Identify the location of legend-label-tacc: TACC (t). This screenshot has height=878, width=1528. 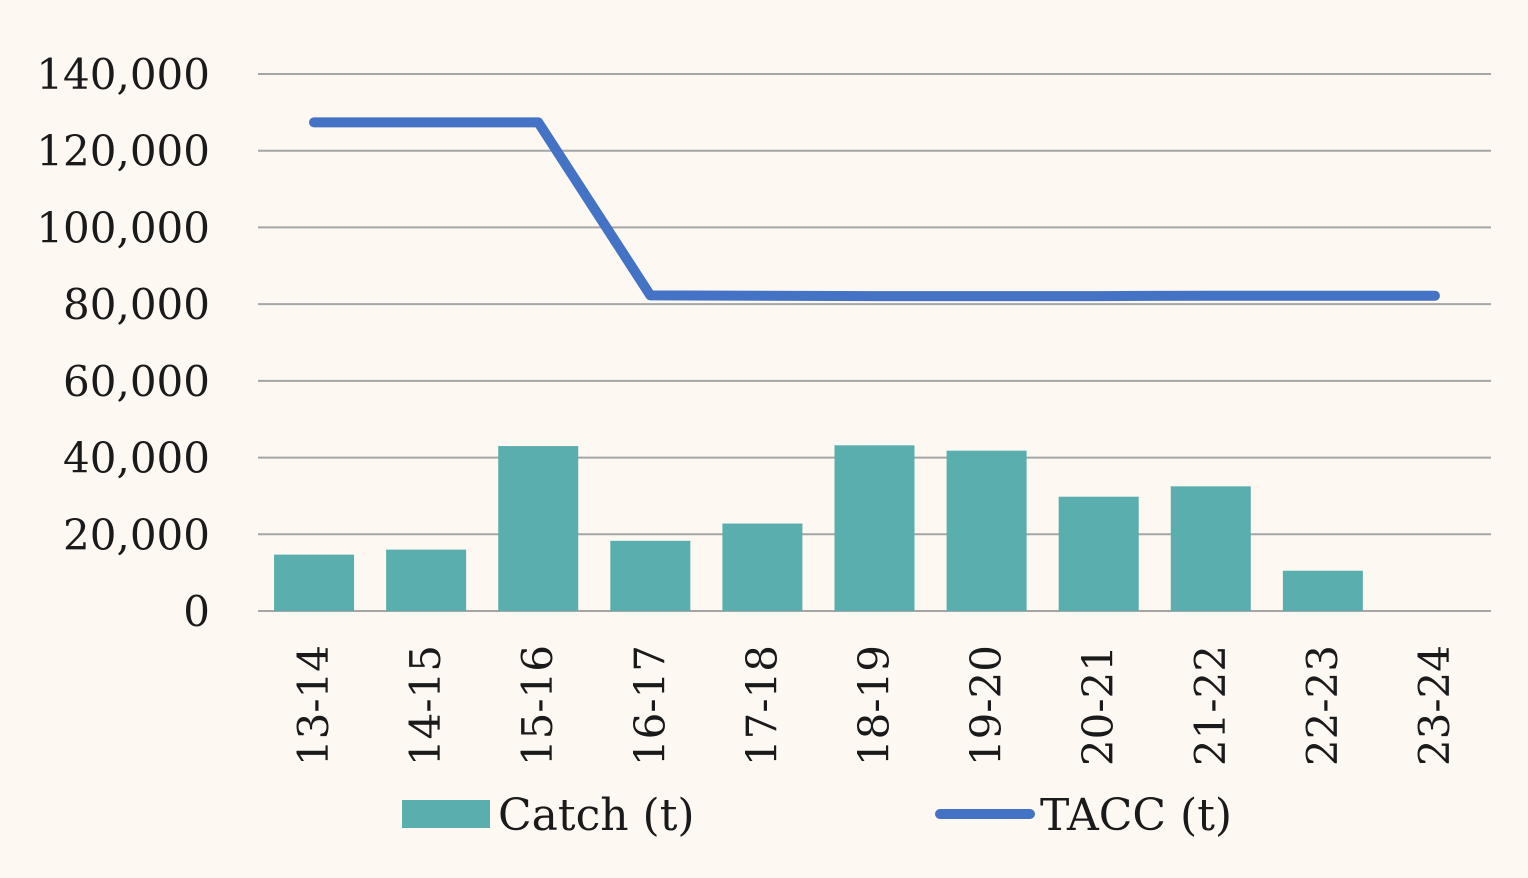
(1136, 815).